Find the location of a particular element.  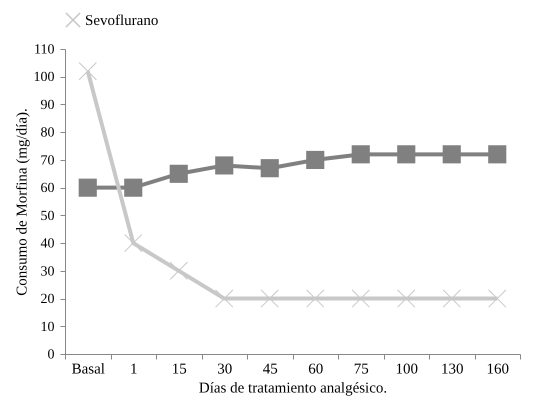

legend-label: Sevoflurano is located at coordinates (121, 21).